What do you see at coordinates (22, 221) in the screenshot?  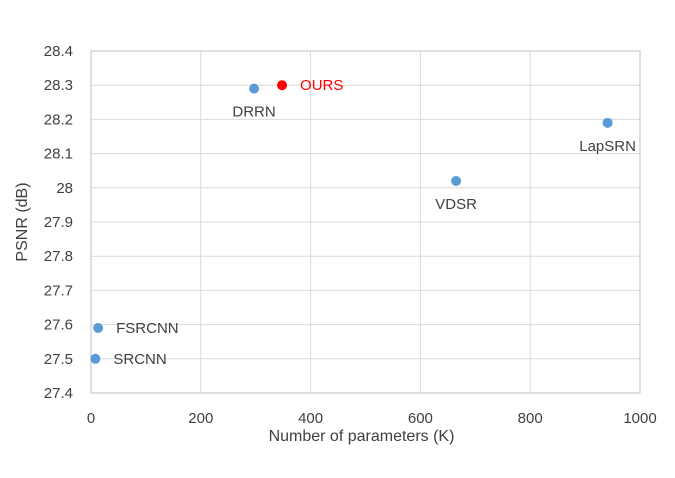 I see `y-axis-title: PSNR (dB)` at bounding box center [22, 221].